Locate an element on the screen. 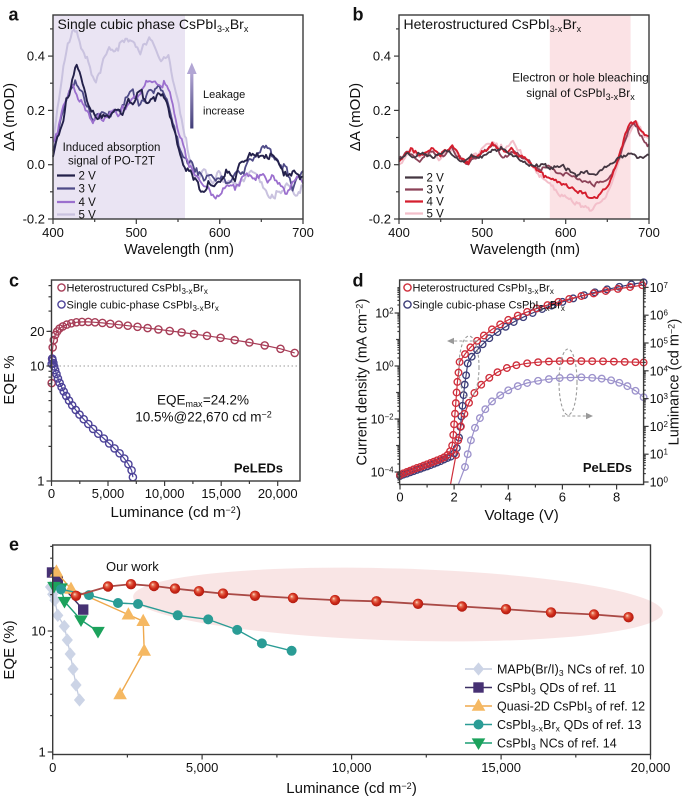  svg-text: e is located at coordinates (14, 545).